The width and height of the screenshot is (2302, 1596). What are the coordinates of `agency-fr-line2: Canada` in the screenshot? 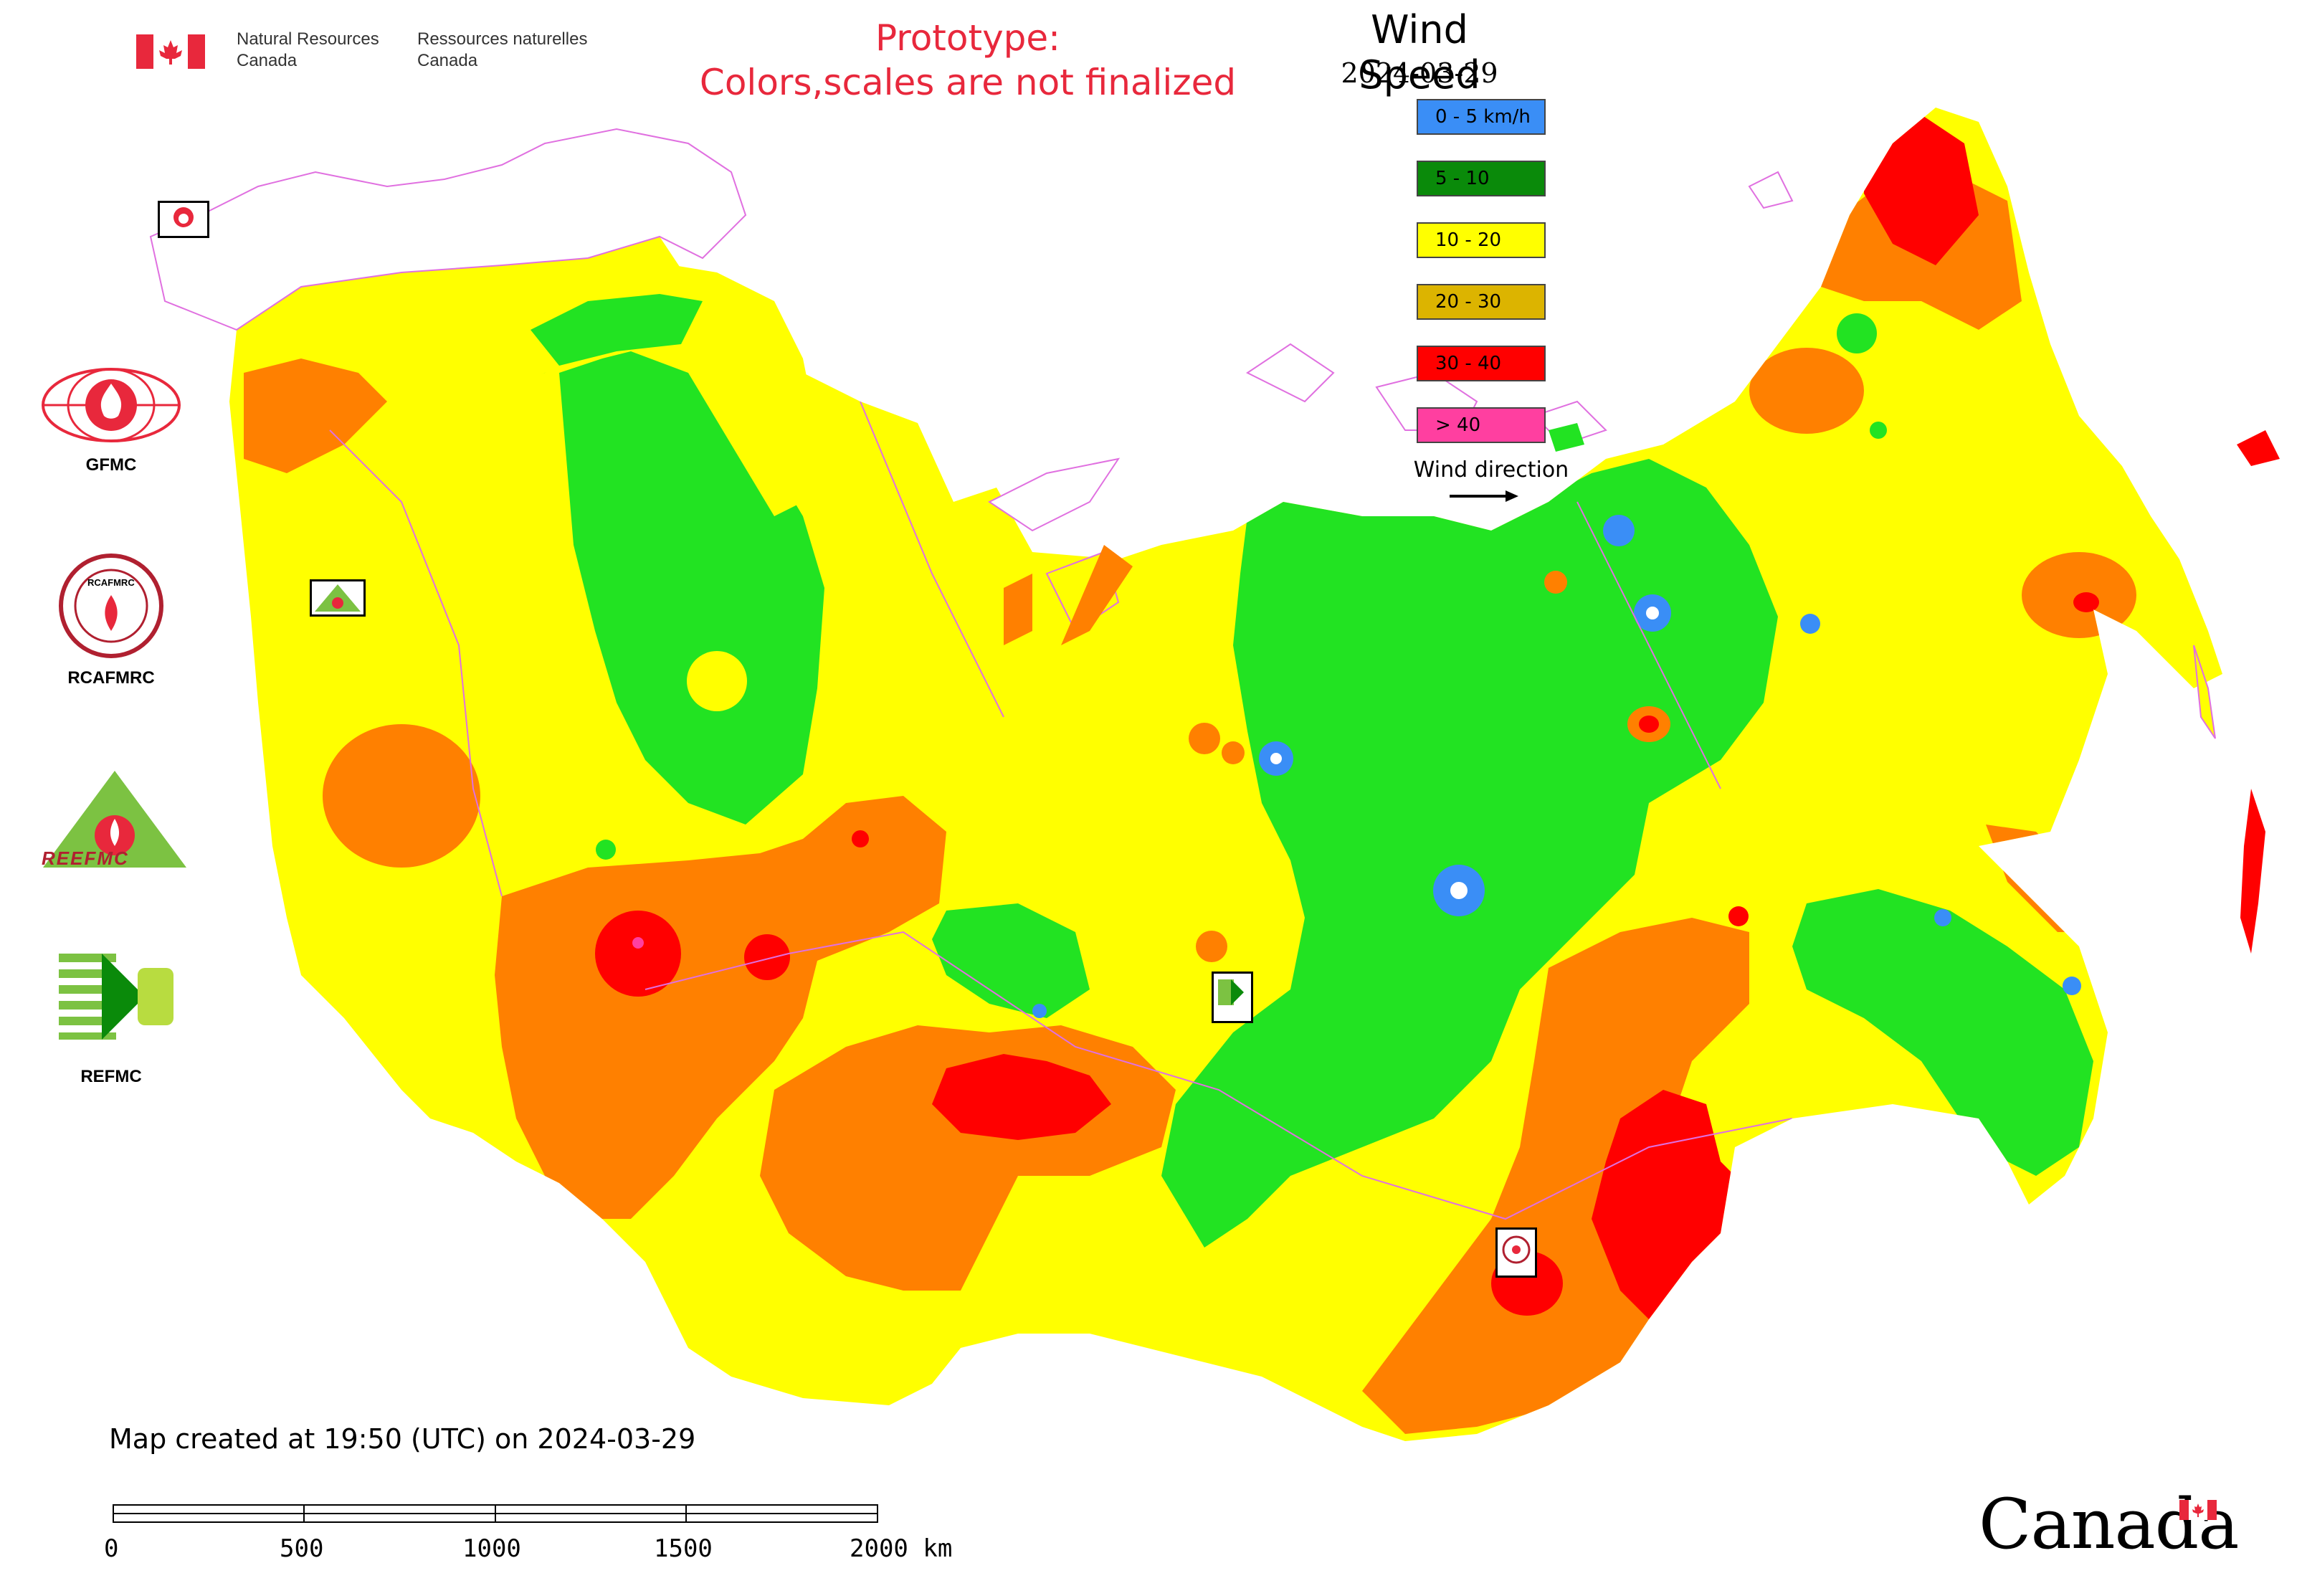 It's located at (447, 60).